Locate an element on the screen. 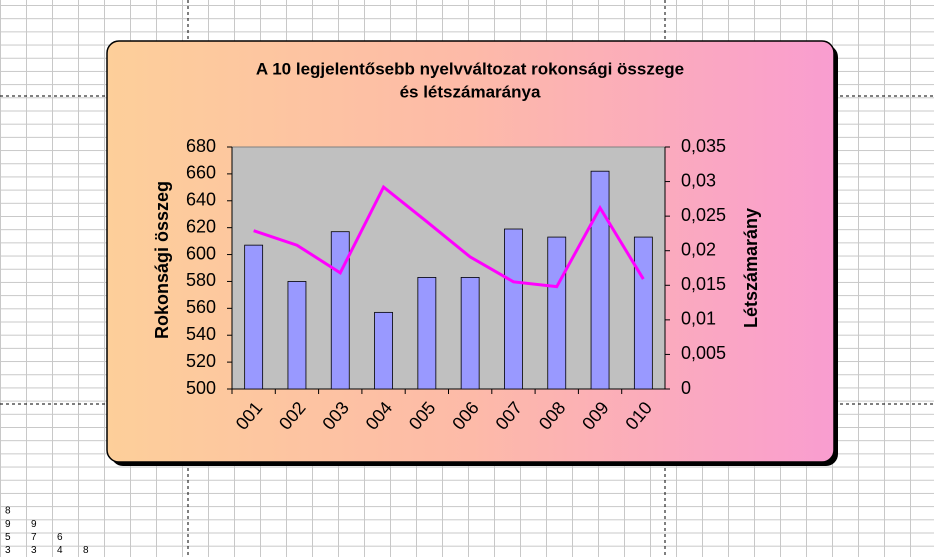  y-tick-label: 580 is located at coordinates (201, 280).